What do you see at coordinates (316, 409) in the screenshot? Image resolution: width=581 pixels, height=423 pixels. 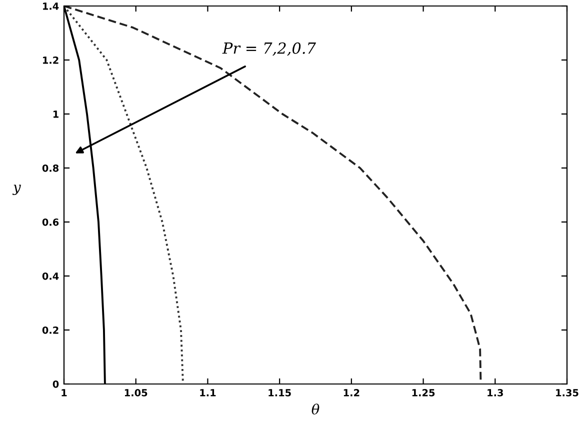 I see `x-axis-title: θ` at bounding box center [316, 409].